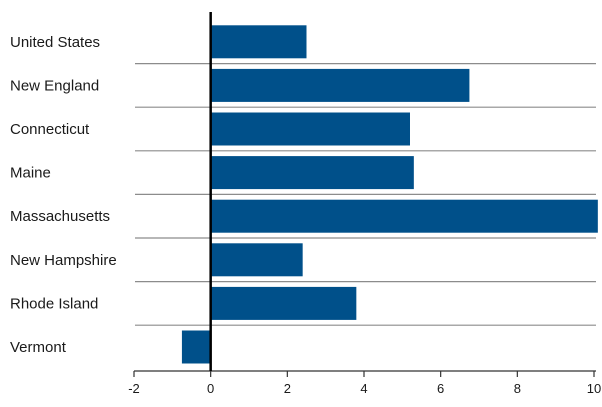  I want to click on x-tick-label: 10, so click(594, 388).